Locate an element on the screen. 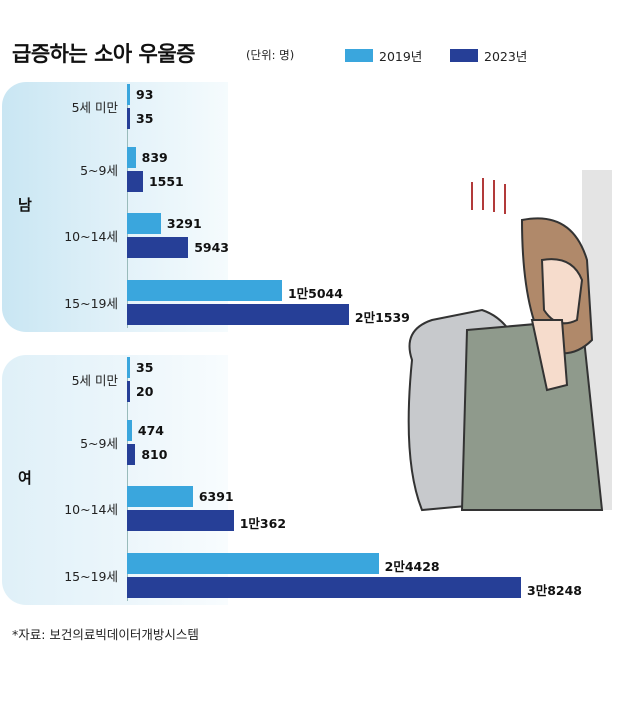 The image size is (620, 707). source-note: *자료: 보건의료빅데이터개방시스템 is located at coordinates (105, 634).